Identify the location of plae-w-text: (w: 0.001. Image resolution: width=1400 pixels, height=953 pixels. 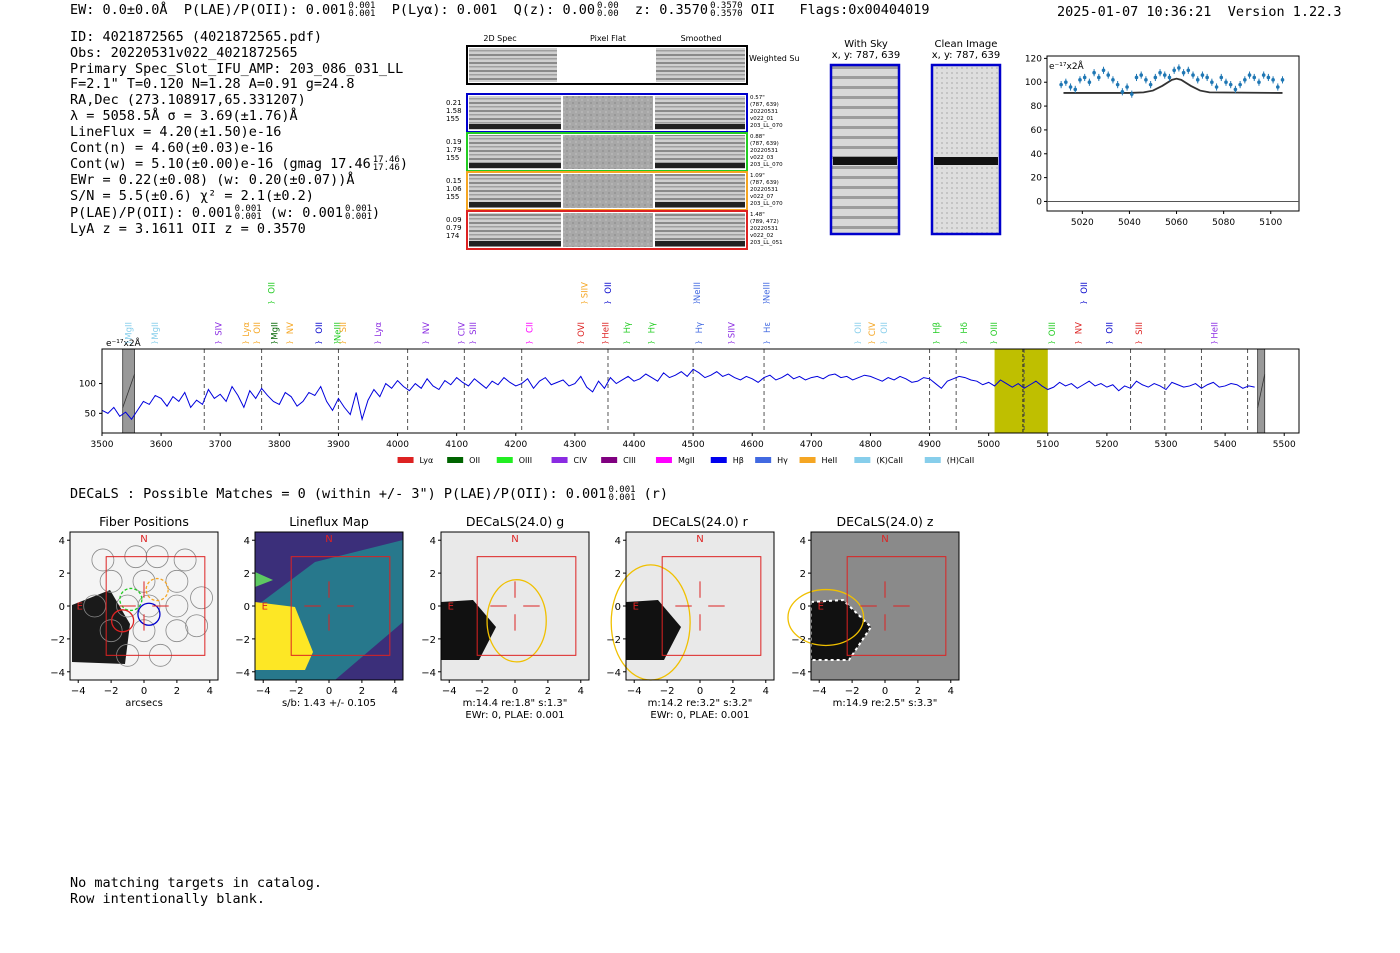
(306, 212).